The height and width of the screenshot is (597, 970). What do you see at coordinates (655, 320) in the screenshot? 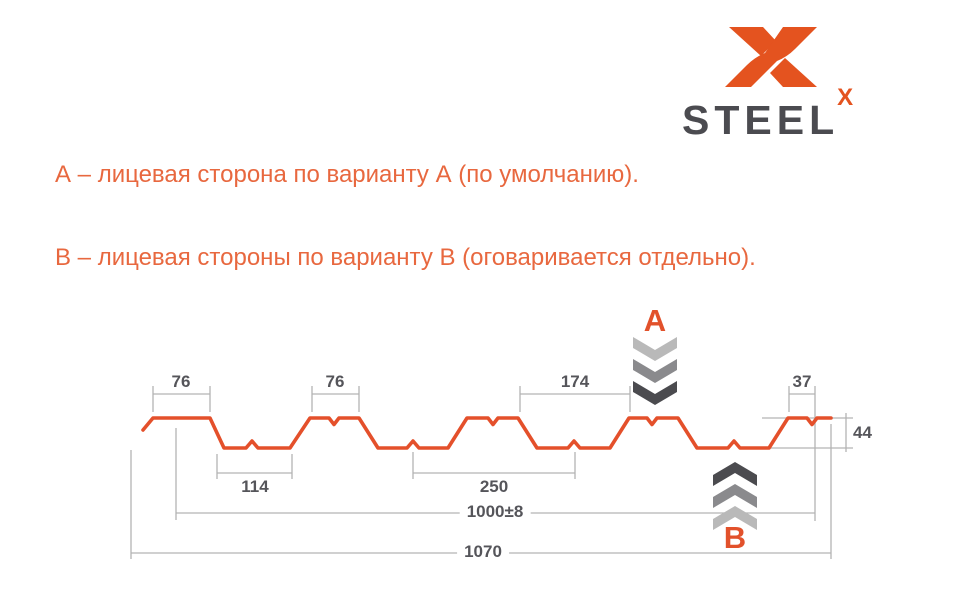
I see `marker-a-letter: A` at bounding box center [655, 320].